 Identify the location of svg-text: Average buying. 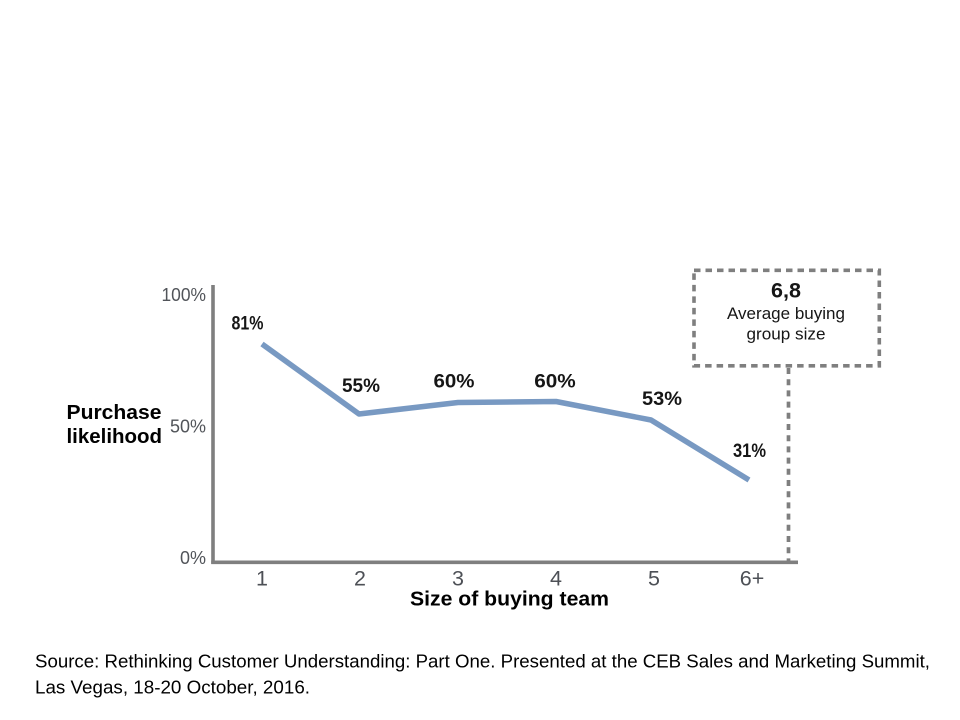
(786, 314).